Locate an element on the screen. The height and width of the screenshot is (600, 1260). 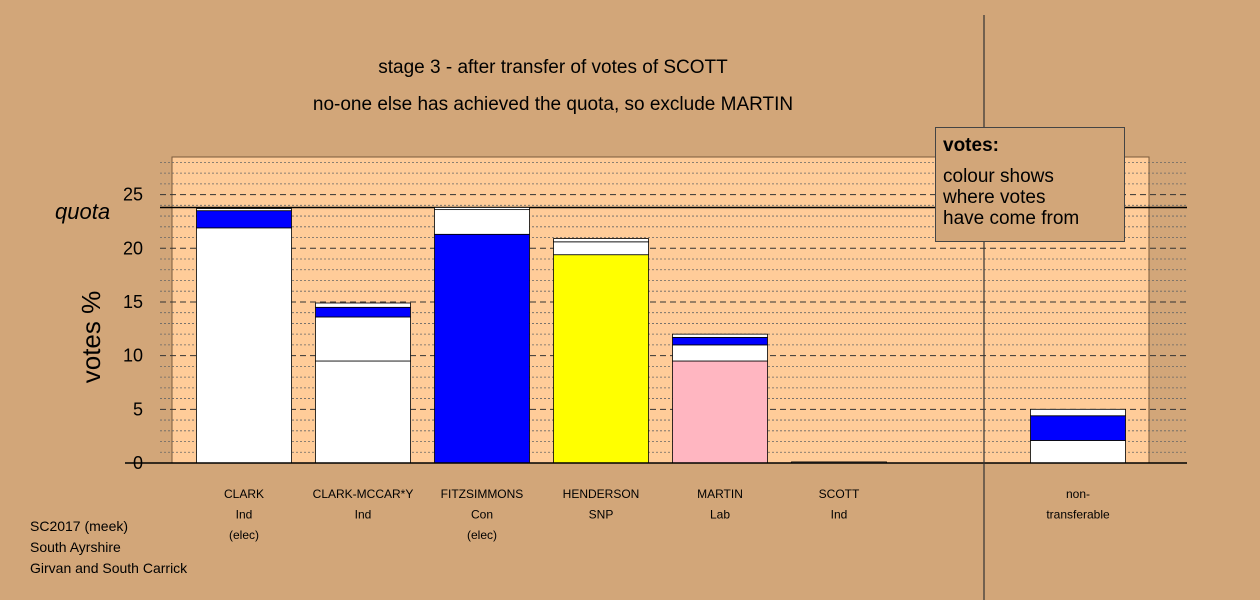
y-tick-label: 25 is located at coordinates (133, 195).